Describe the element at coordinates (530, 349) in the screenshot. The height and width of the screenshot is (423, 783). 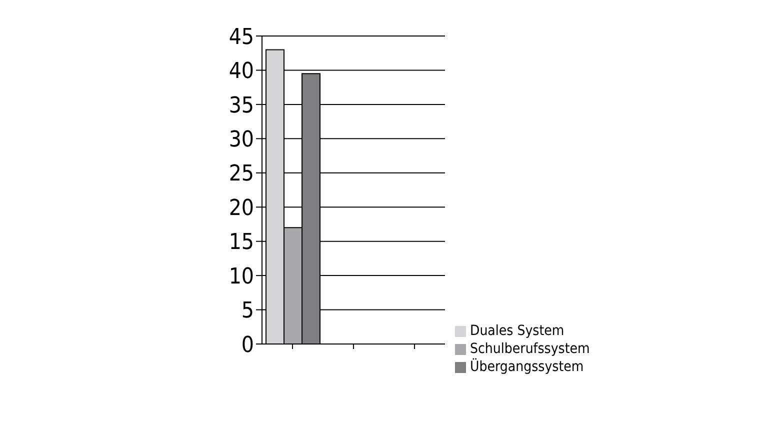
I see `legend-label: Schulberufssystem` at that location.